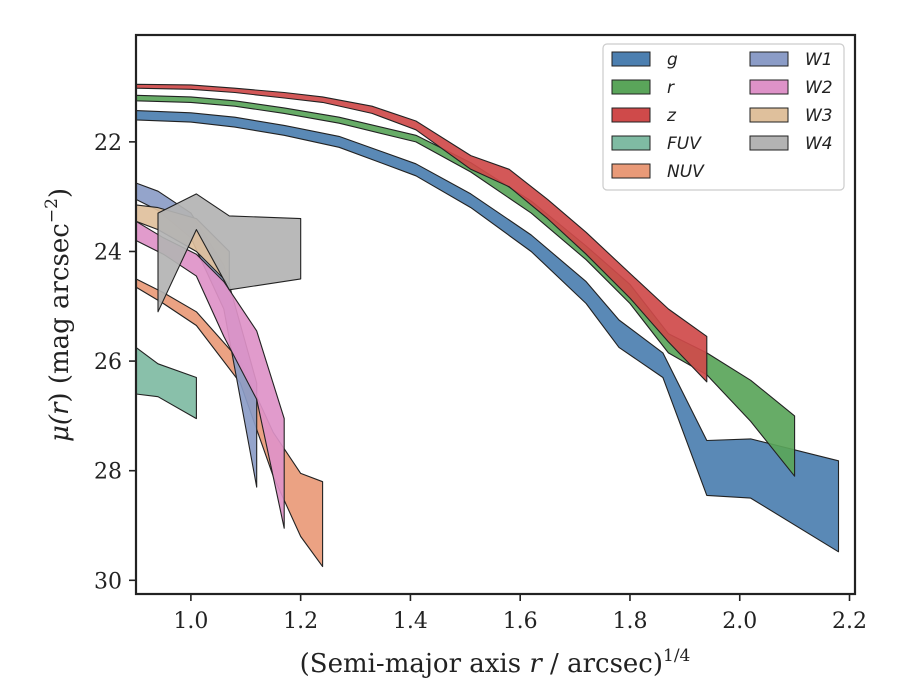  Describe the element at coordinates (229, 423) in the screenshot. I see `band-nuv` at that location.